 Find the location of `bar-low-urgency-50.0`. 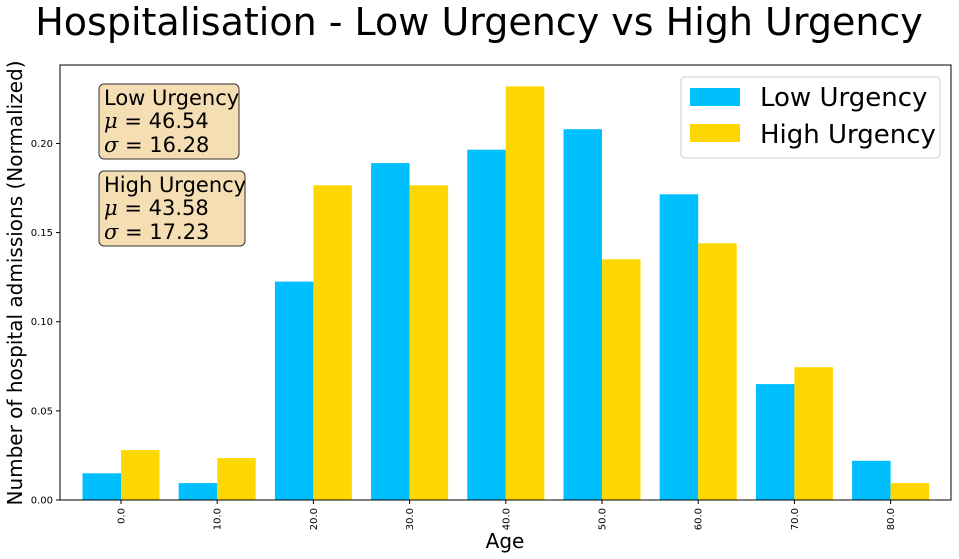

bar-low-urgency-50.0 is located at coordinates (582, 314).